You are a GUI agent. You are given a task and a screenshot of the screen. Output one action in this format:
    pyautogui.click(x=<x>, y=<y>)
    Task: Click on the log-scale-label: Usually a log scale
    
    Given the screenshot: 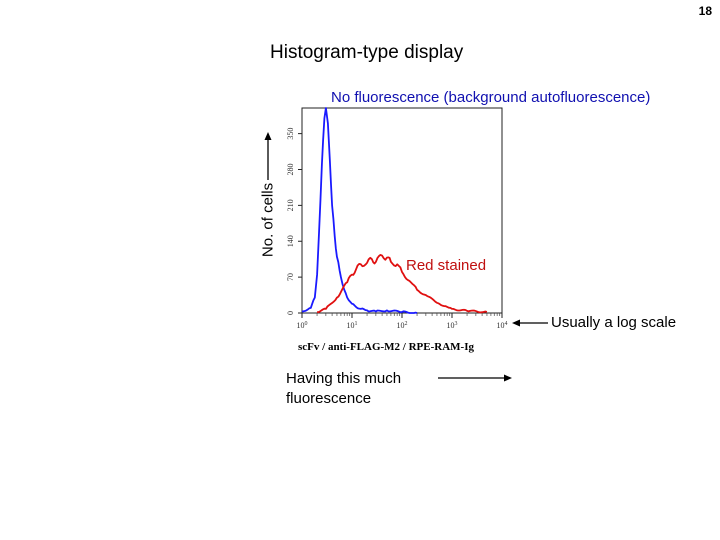 What is the action you would take?
    pyautogui.click(x=614, y=322)
    